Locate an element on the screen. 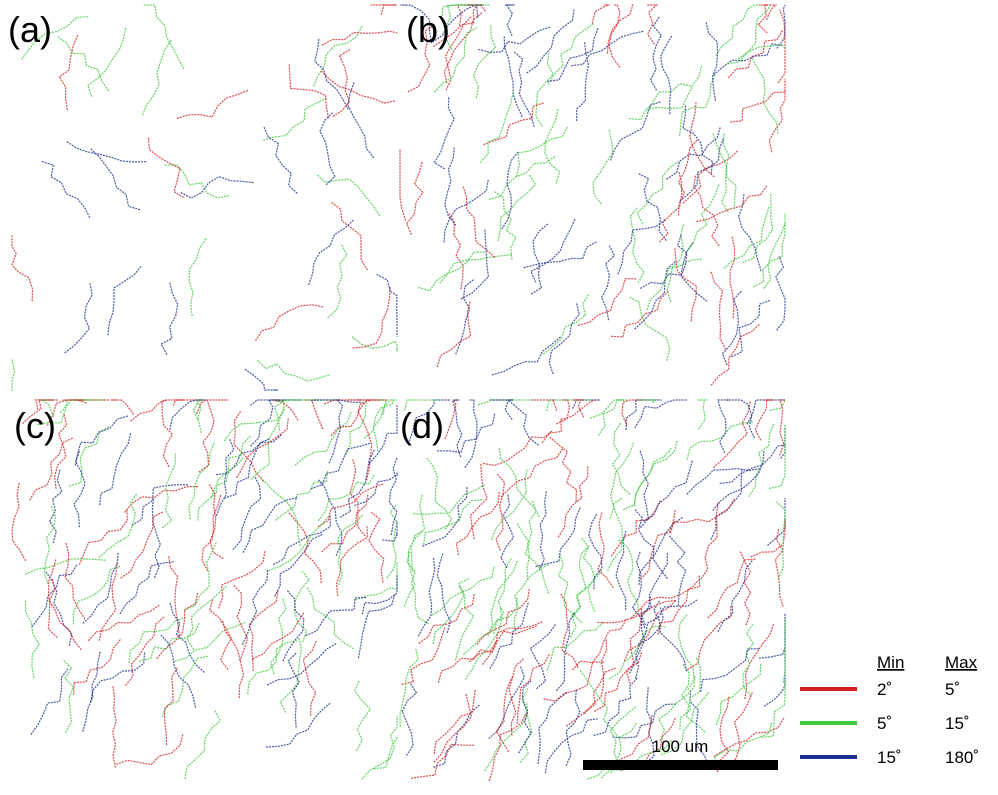 Image resolution: width=998 pixels, height=795 pixels. legend-header: Min is located at coordinates (890, 662).